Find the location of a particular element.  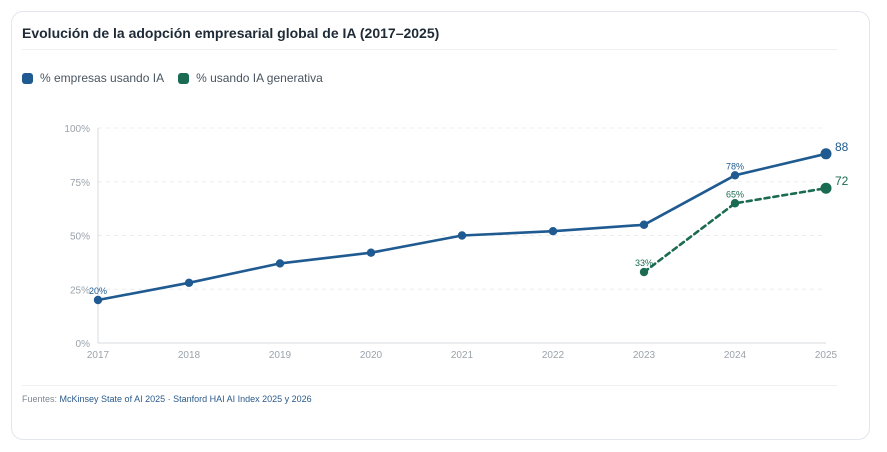

legend-item-generativa: % usando IA generativa is located at coordinates (250, 78).